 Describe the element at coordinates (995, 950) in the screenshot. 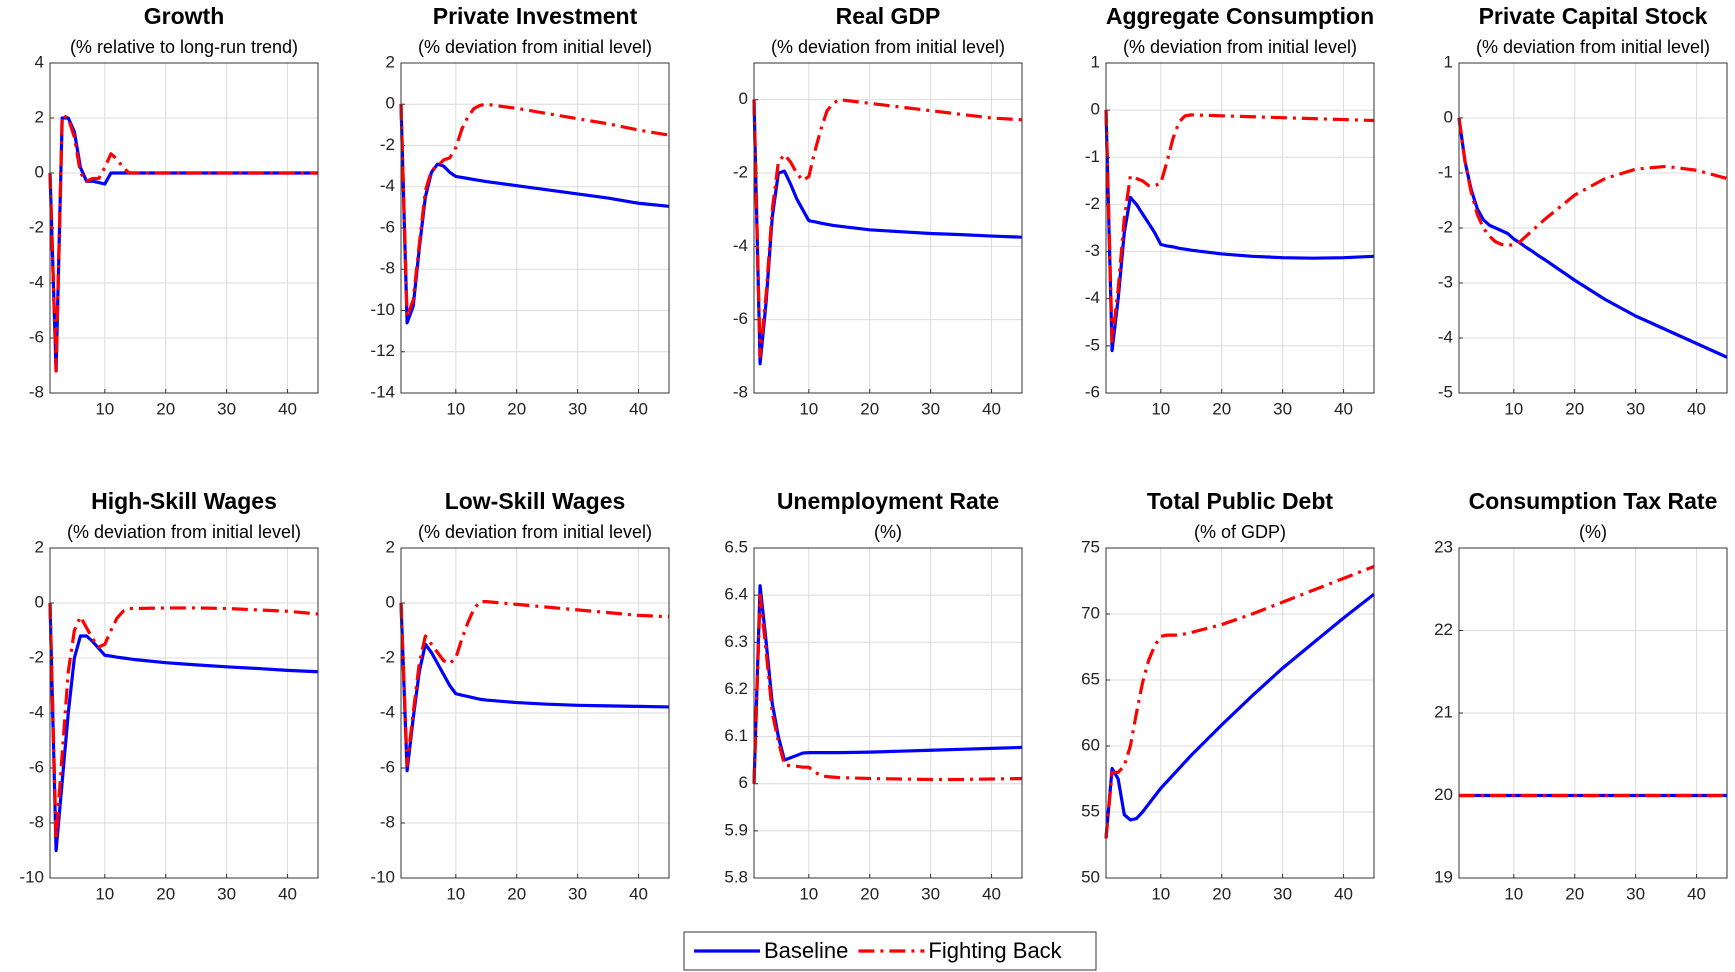

I see `legend-label: Fighting Back` at that location.